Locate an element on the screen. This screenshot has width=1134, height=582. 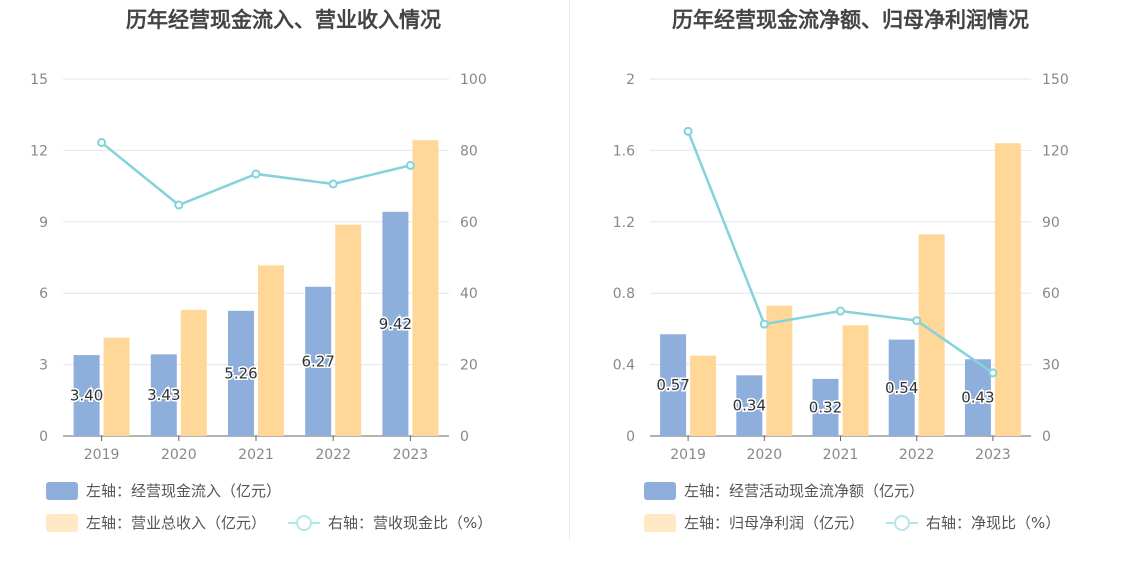
legend-row-2: 左轴：归母净利润（亿元） 右轴：净现比（%） is located at coordinates (852, 522).